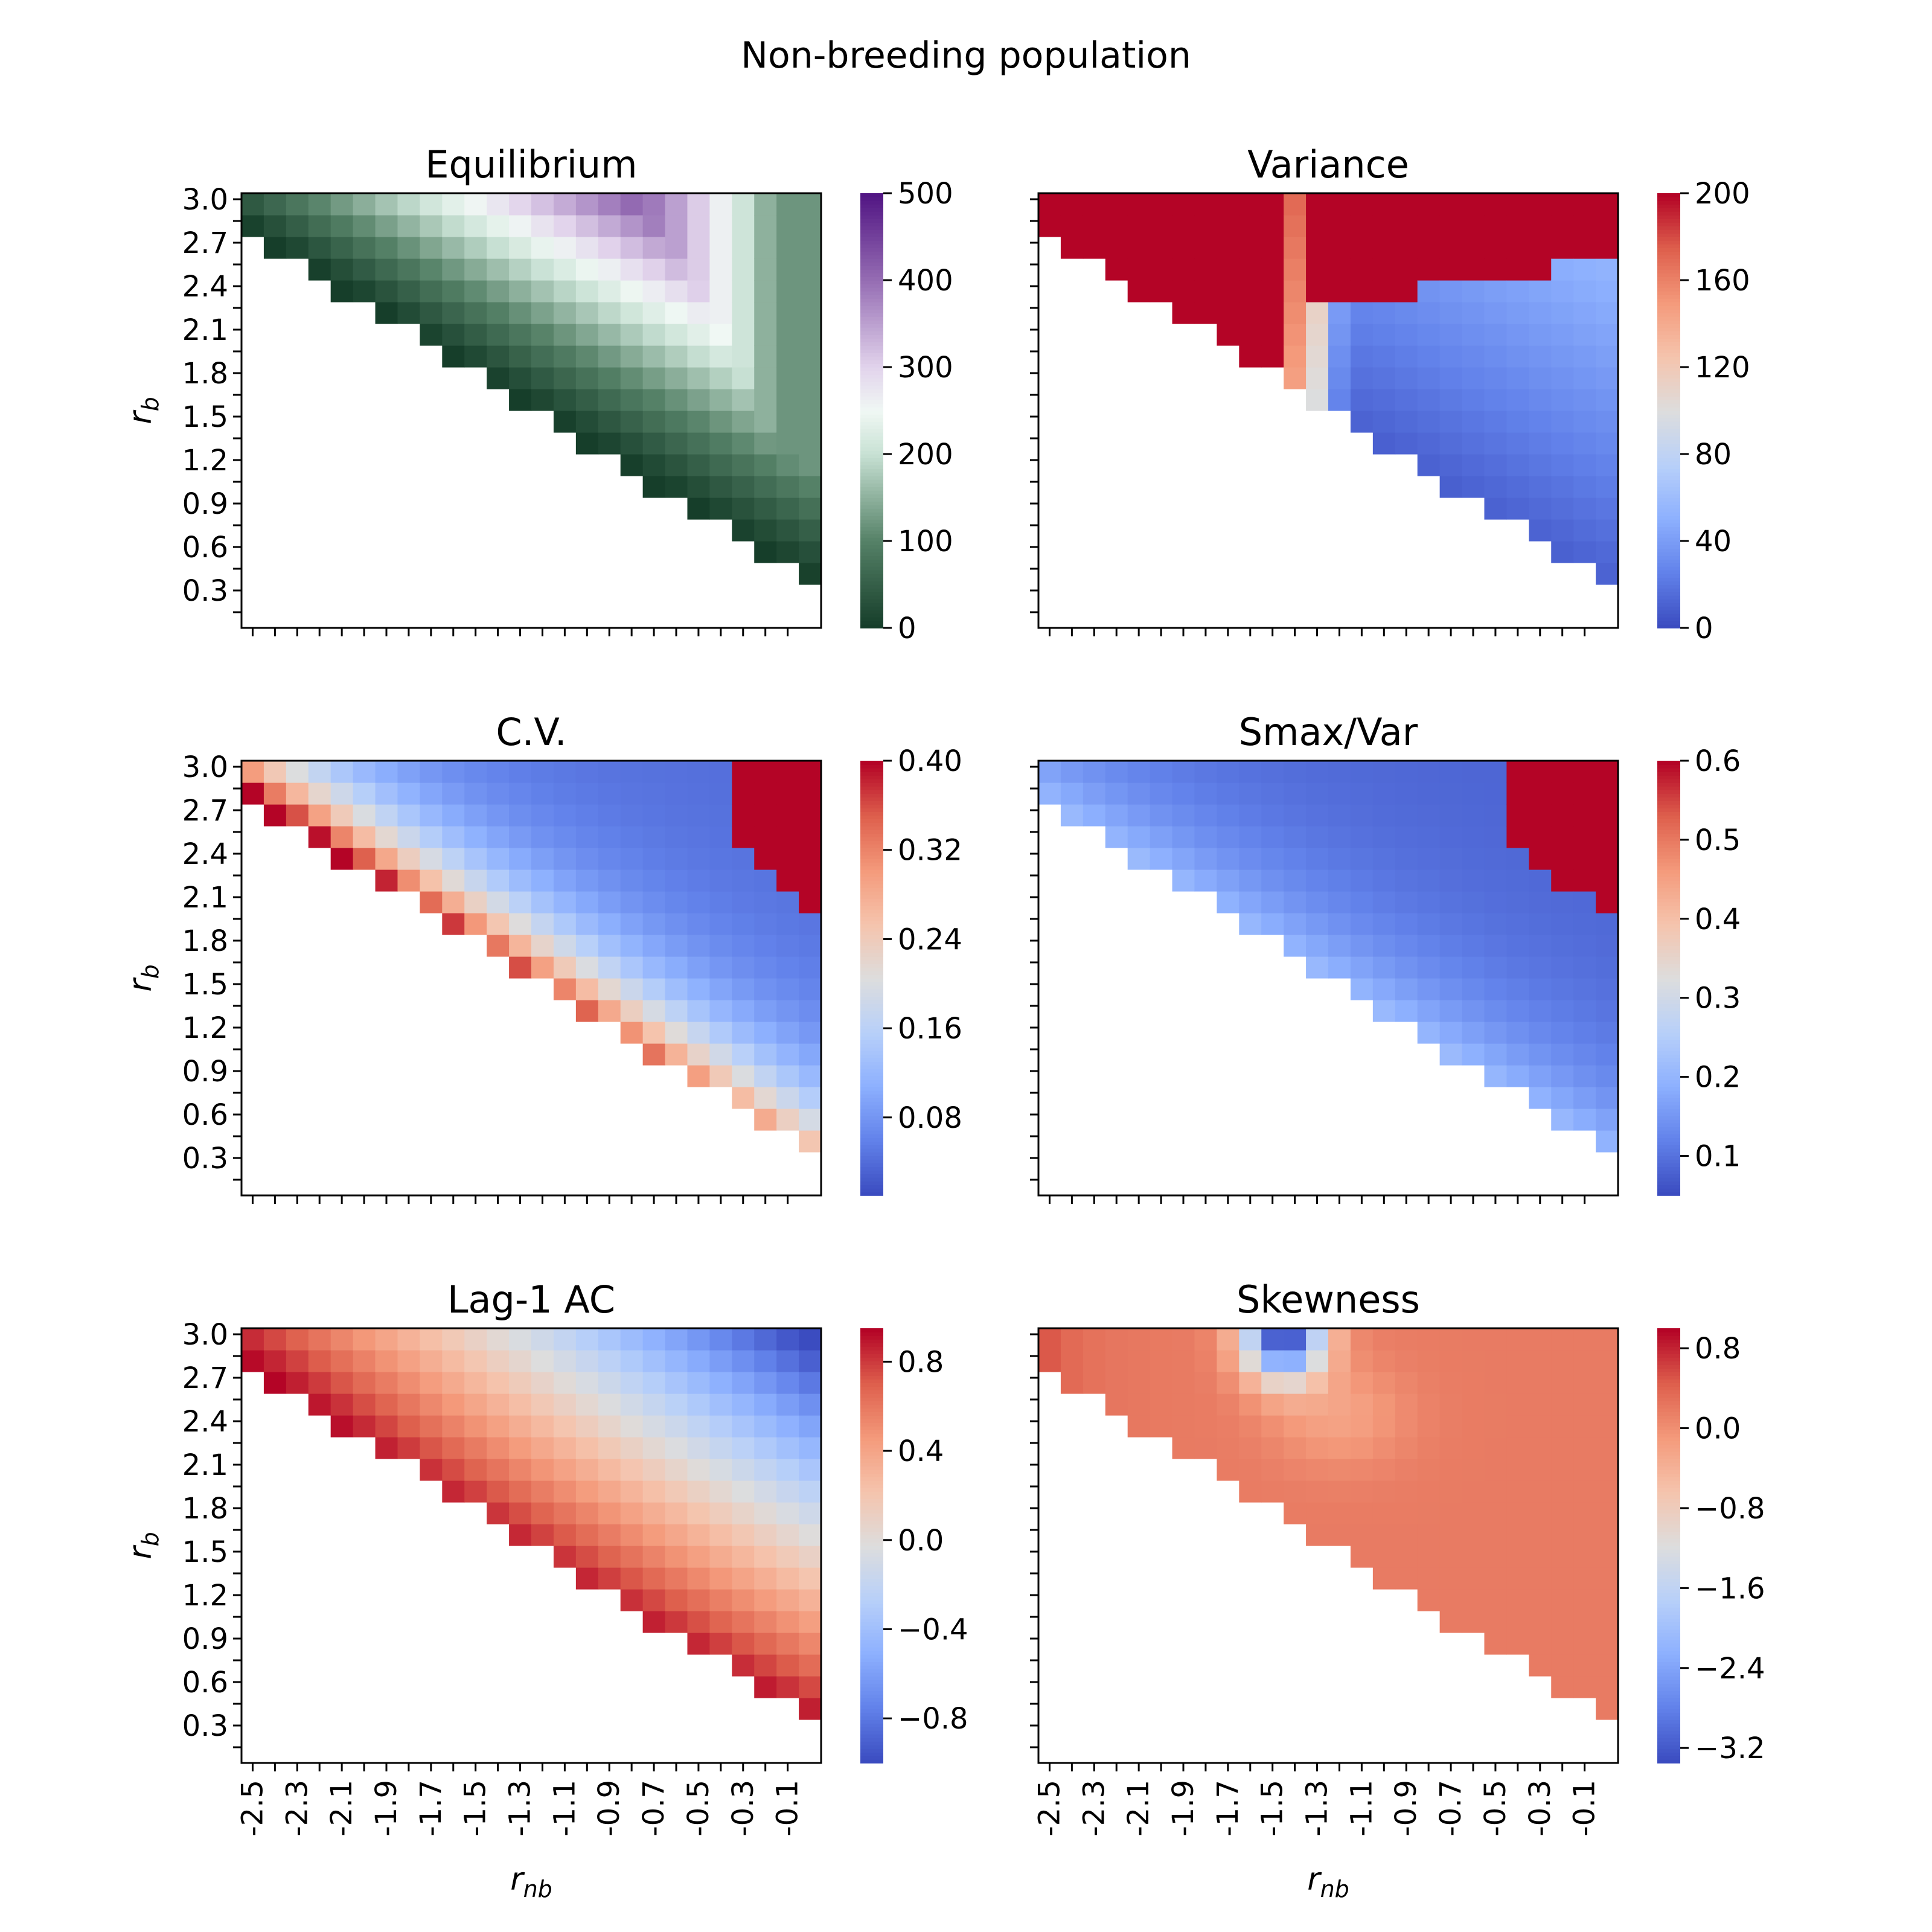 This screenshot has width=1932, height=1932. Describe the element at coordinates (205, 1552) in the screenshot. I see `y-tick-label: 1.5` at that location.